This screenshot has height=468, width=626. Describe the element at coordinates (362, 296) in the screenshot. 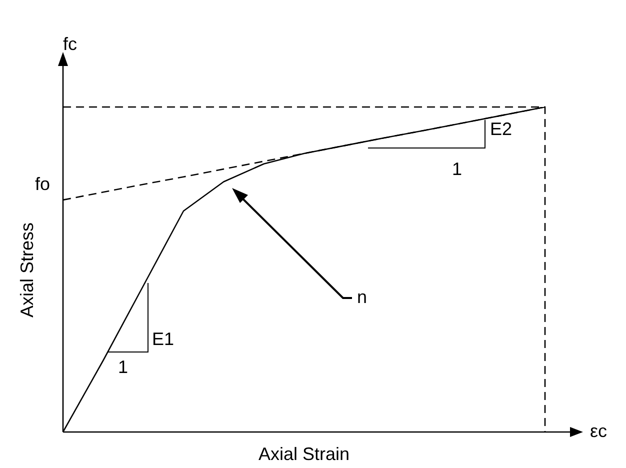

I see `annotation: n` at that location.